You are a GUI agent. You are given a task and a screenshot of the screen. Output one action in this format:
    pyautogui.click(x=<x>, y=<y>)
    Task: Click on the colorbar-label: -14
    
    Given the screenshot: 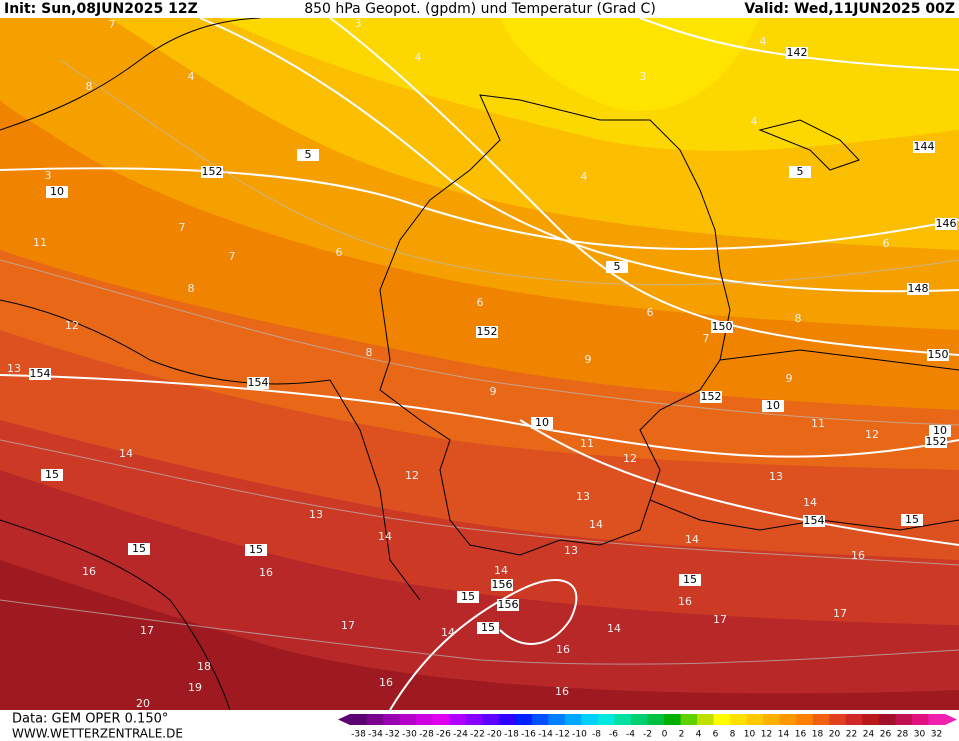 What is the action you would take?
    pyautogui.click(x=545, y=735)
    